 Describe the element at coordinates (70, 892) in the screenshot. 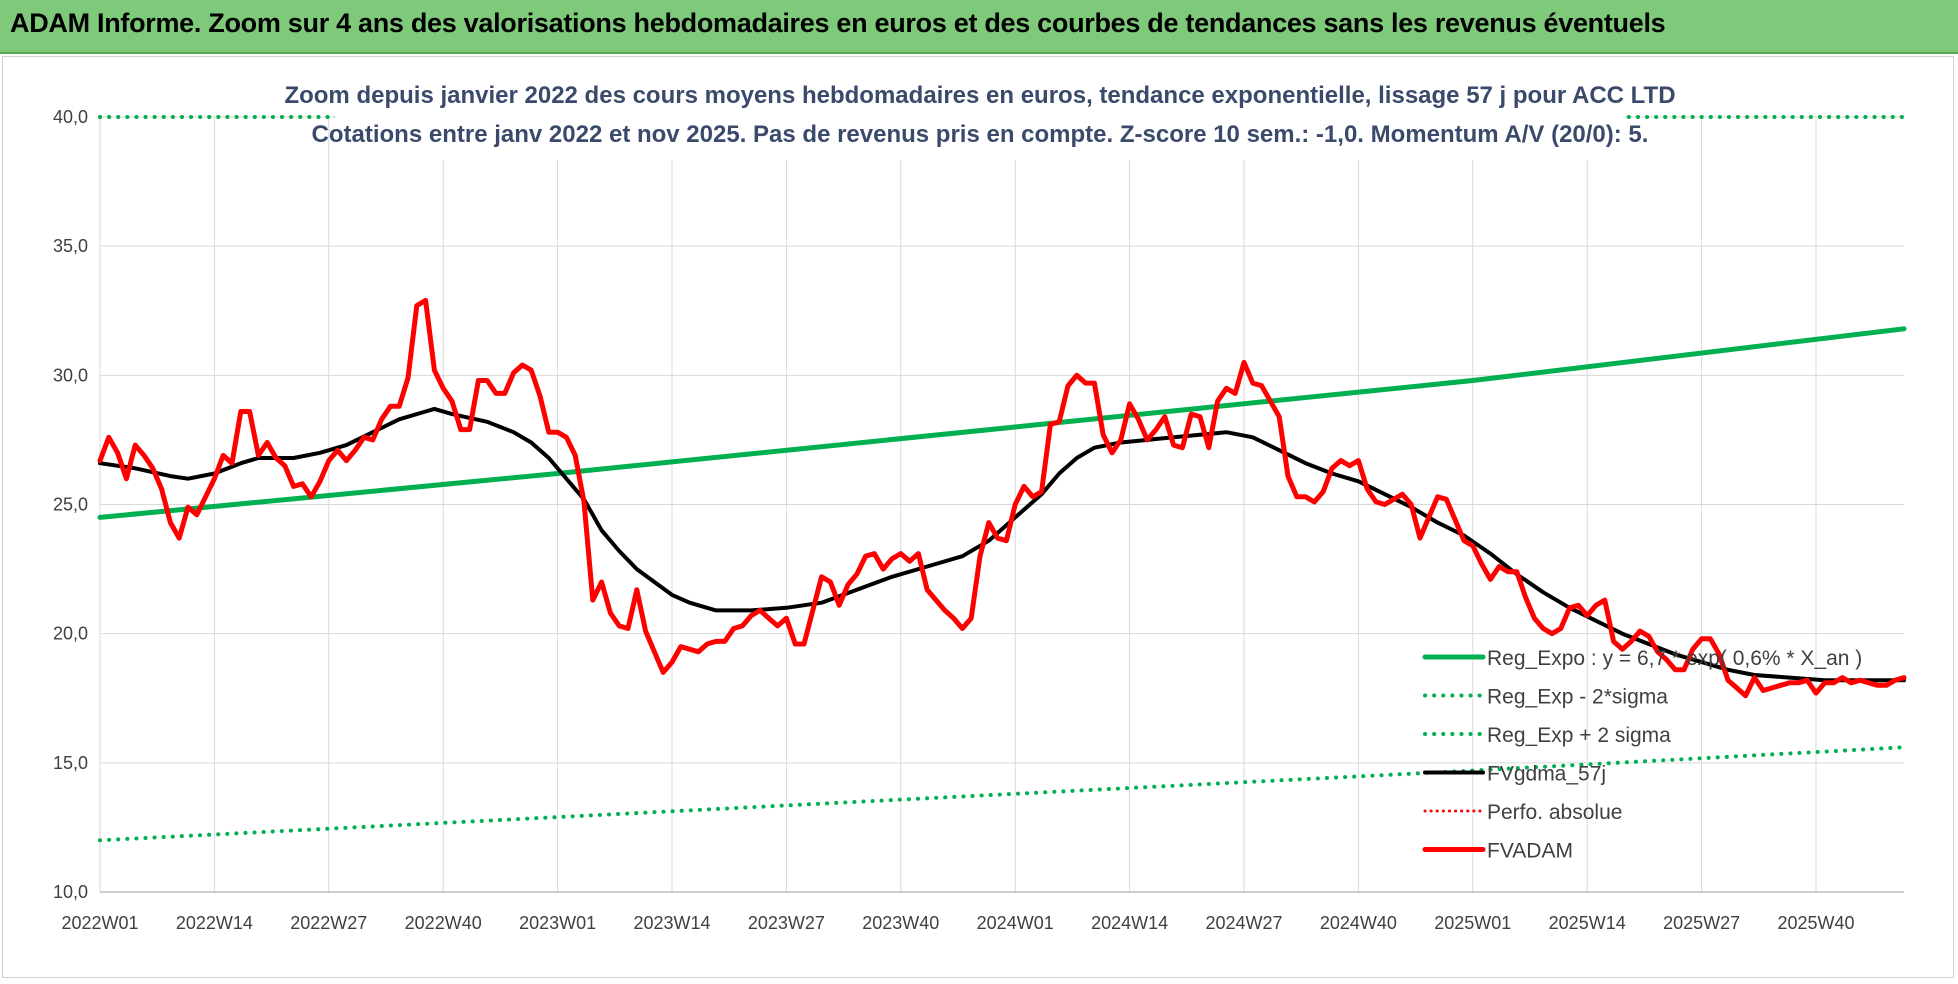

I see `y-tick-label: 10,0` at that location.